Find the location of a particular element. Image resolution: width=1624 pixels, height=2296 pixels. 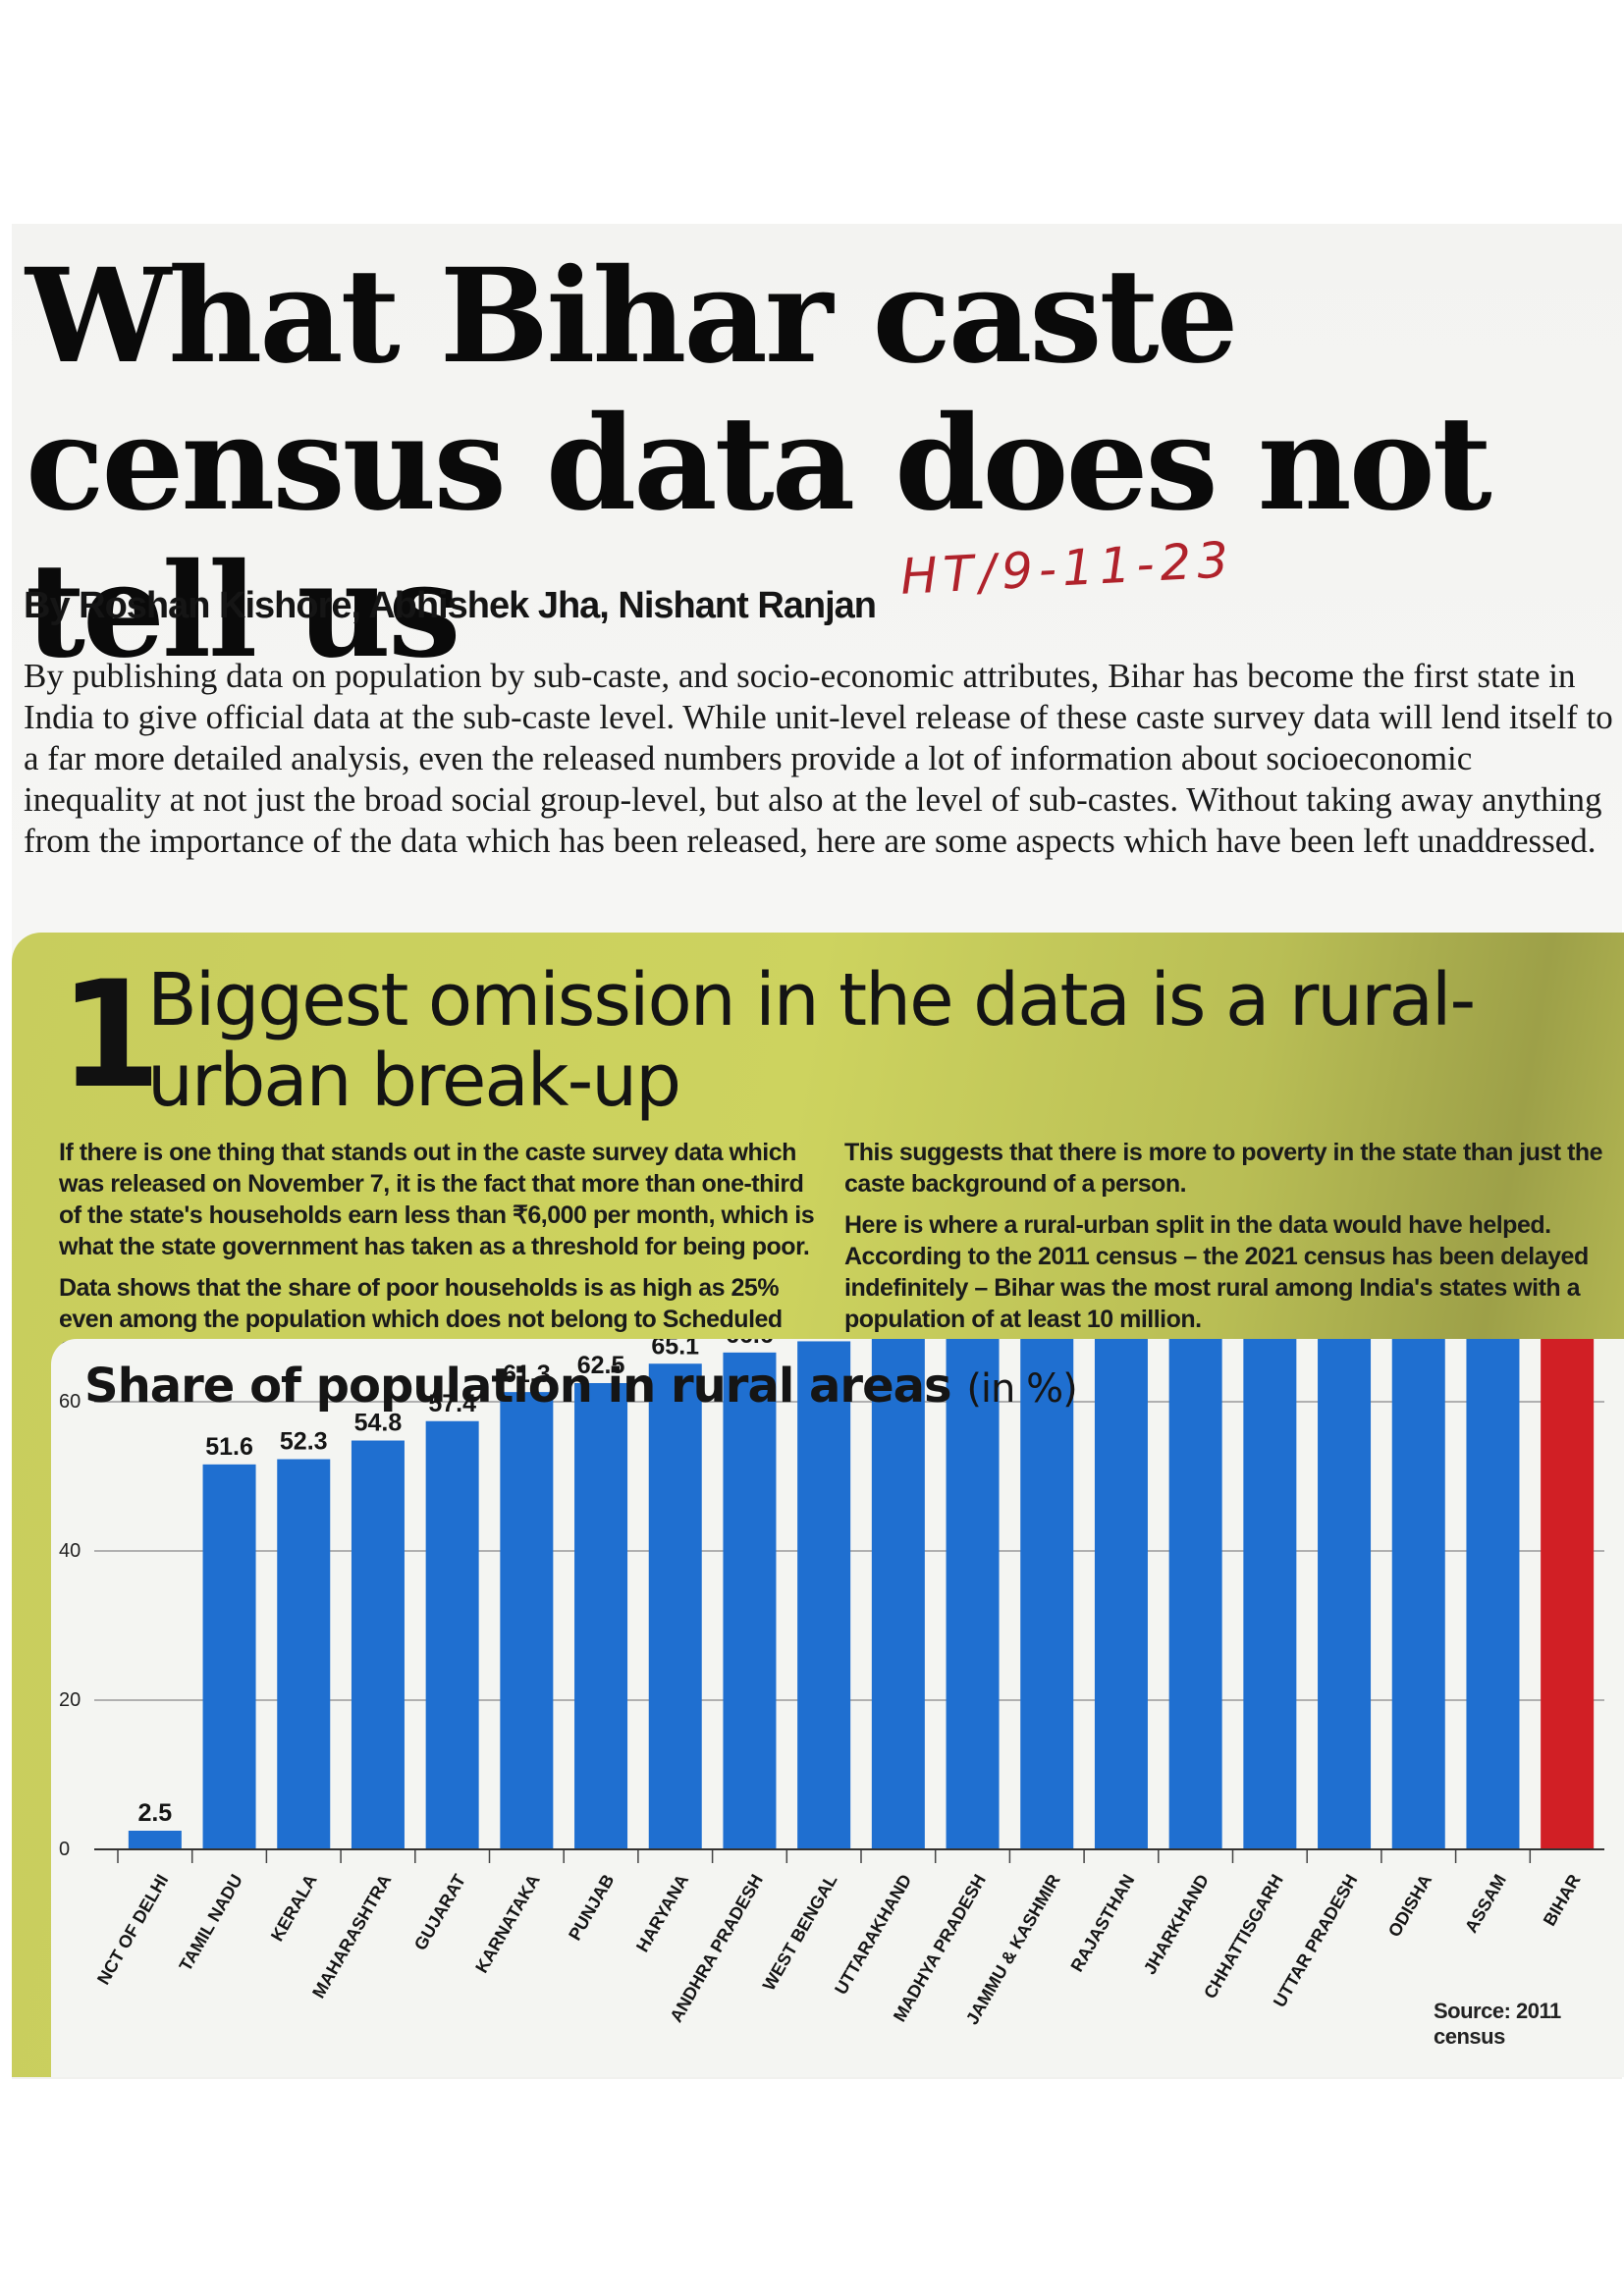

x-category-label: KERALA is located at coordinates (294, 1908).